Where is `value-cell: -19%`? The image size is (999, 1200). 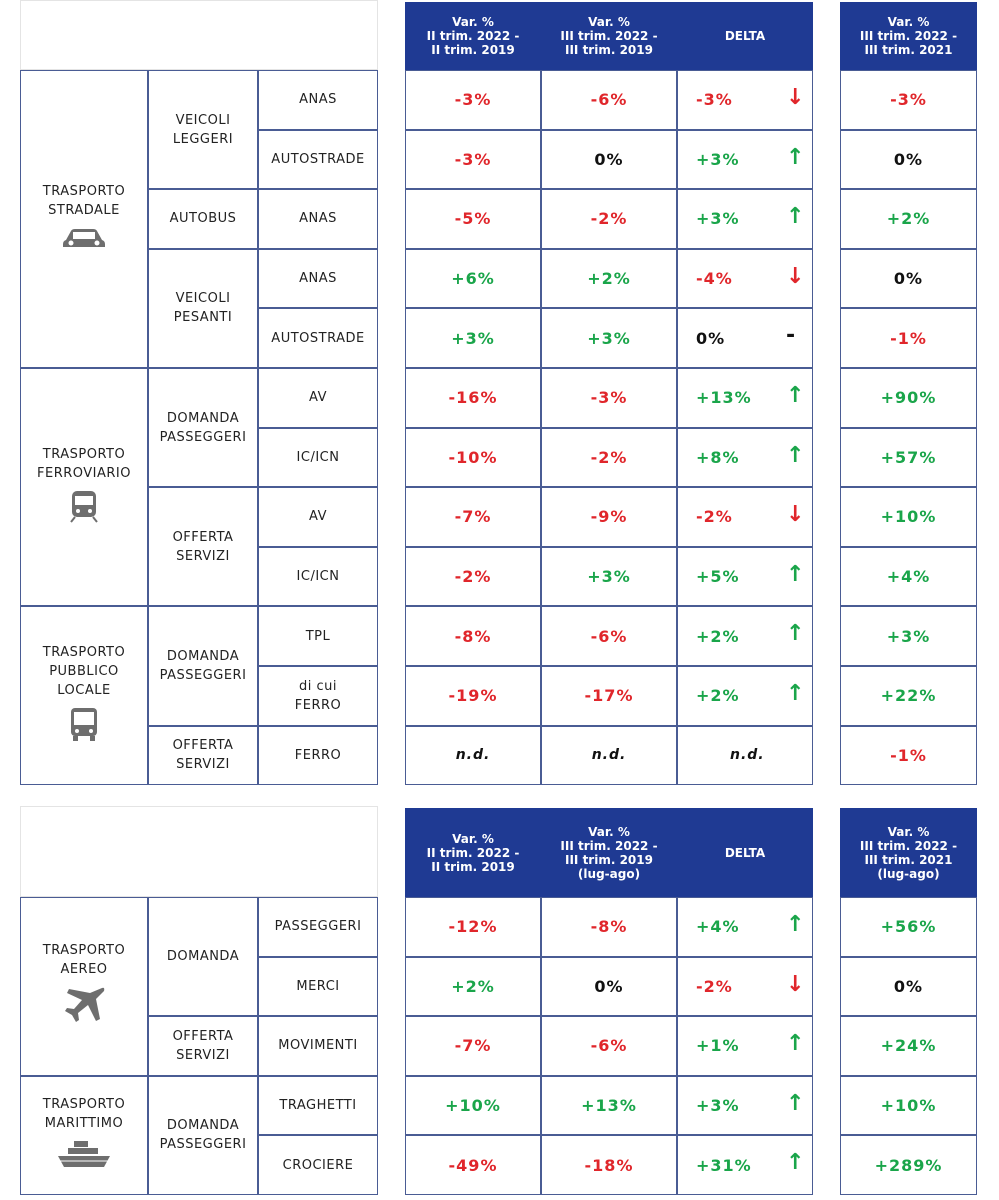 value-cell: -19% is located at coordinates (473, 696).